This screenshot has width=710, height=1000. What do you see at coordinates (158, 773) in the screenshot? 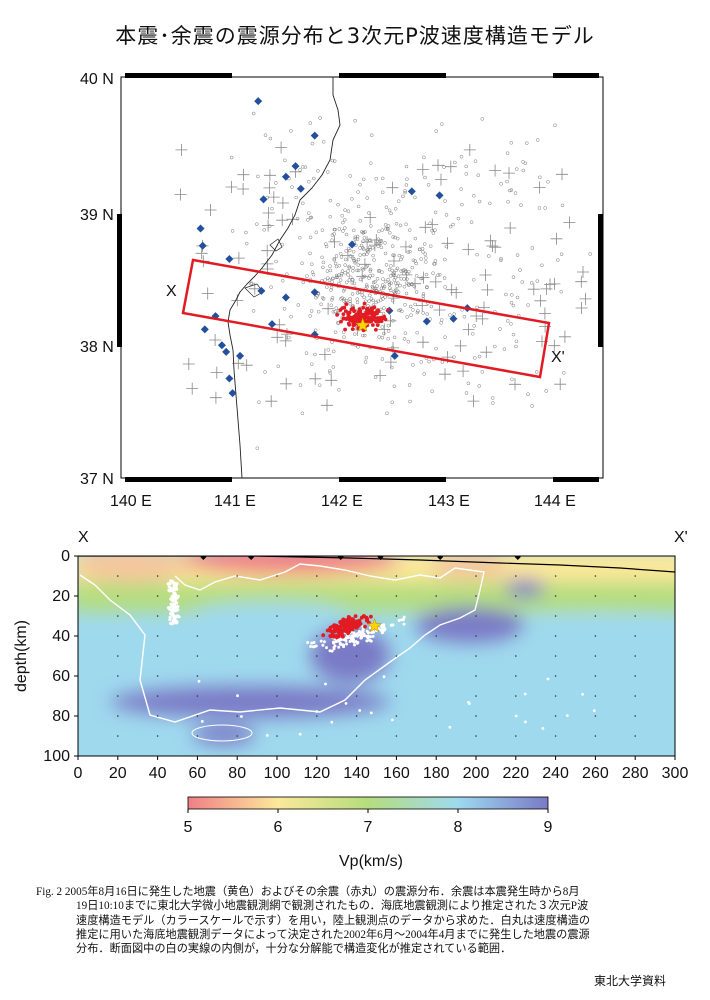
I see `x-tick-label: 40` at bounding box center [158, 773].